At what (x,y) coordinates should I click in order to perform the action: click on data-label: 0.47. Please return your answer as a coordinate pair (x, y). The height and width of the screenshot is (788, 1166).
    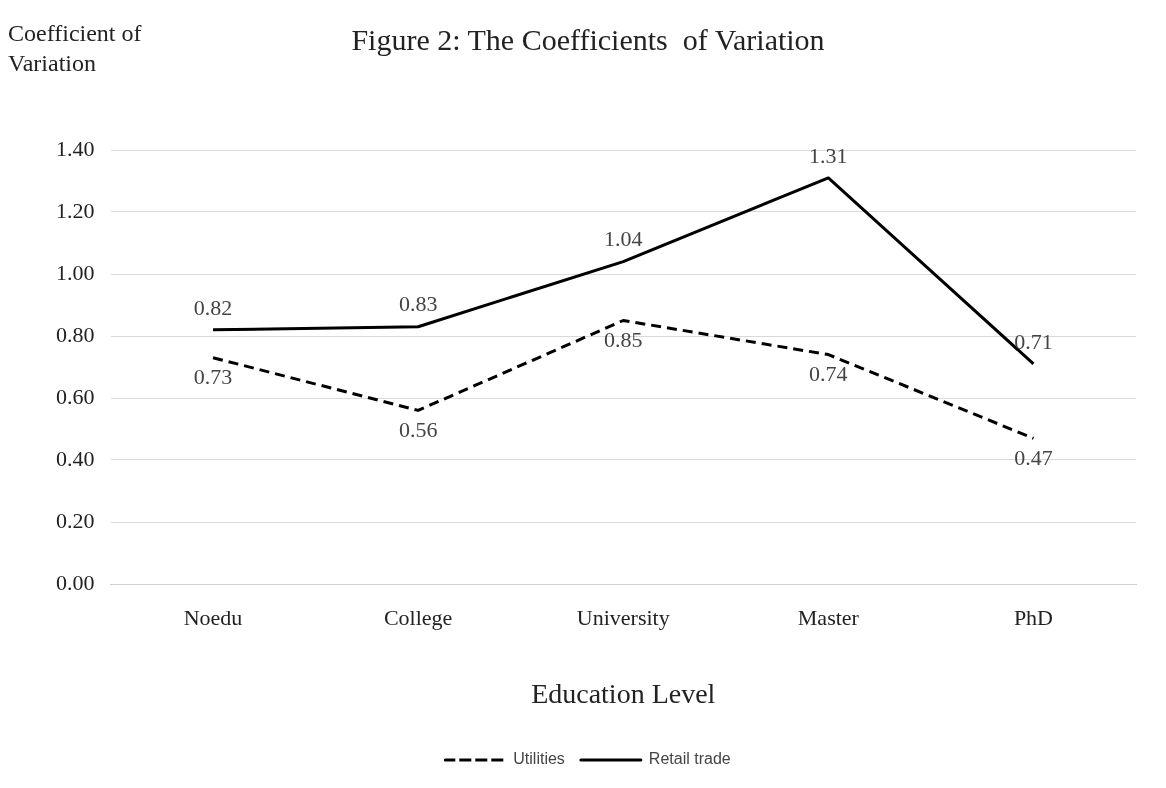
    Looking at the image, I should click on (1033, 458).